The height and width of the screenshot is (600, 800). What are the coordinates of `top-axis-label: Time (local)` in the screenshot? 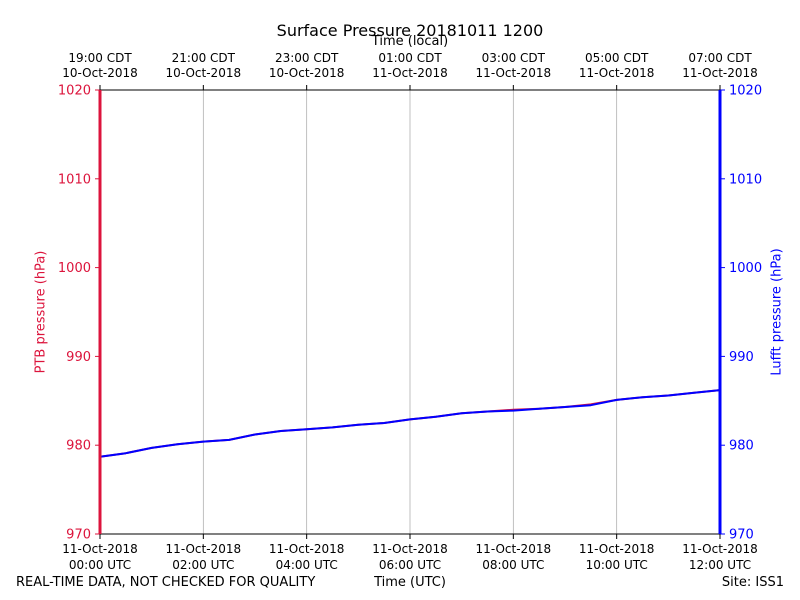 It's located at (410, 41).